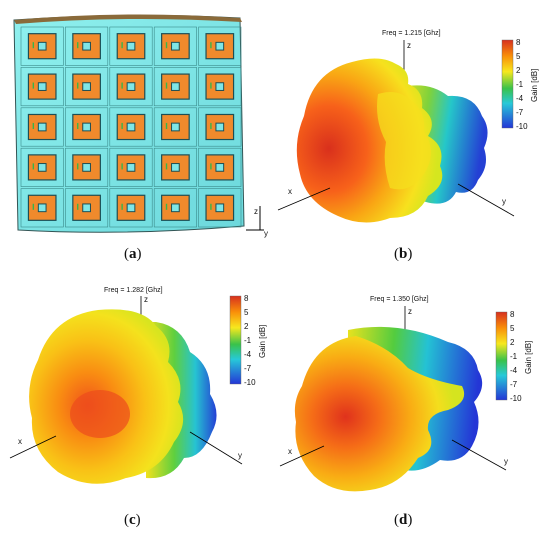 Image resolution: width=550 pixels, height=538 pixels. Describe the element at coordinates (133, 290) in the screenshot. I see `freq-label: Freq = 1.282 [Ghz]` at that location.